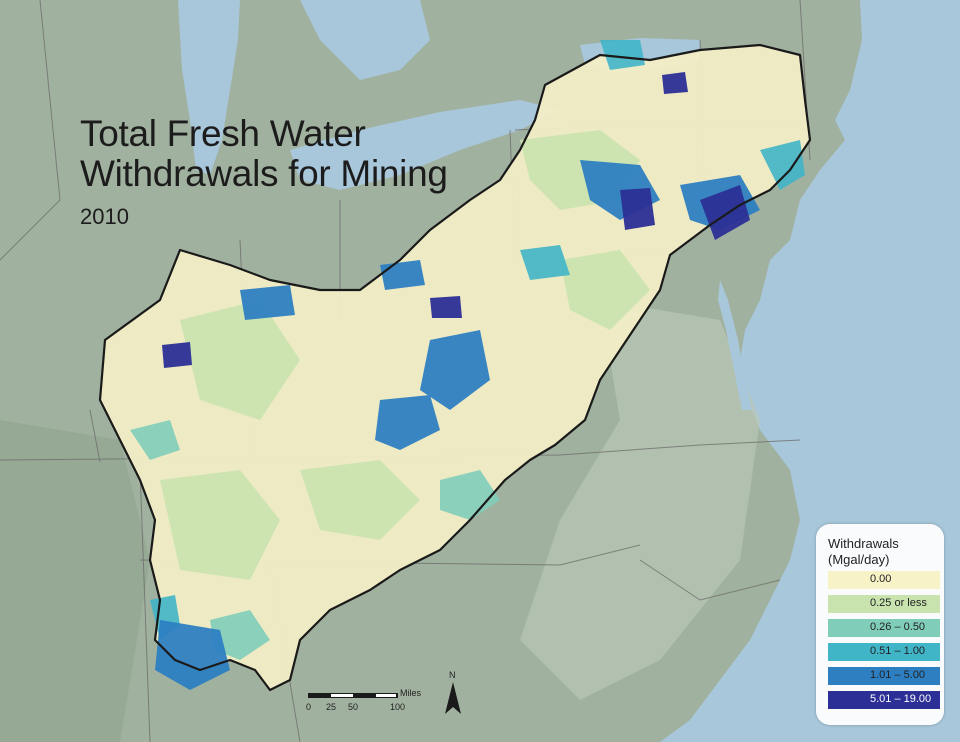  I want to click on lake-huron, so click(365, 40).